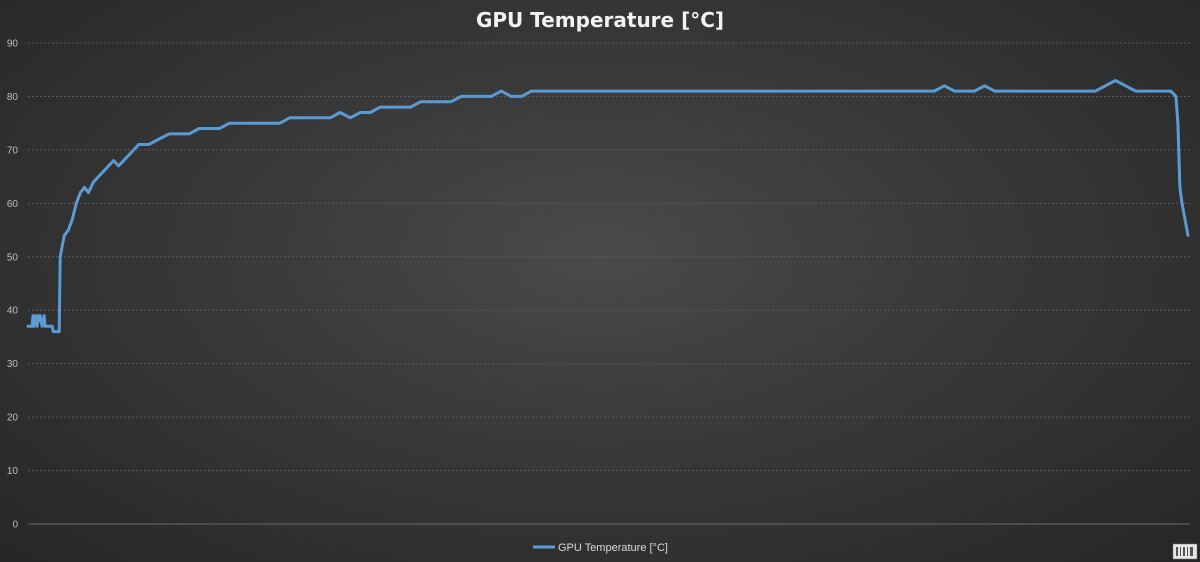 The width and height of the screenshot is (1200, 562). What do you see at coordinates (15, 525) in the screenshot?
I see `y-tick-label: 0` at bounding box center [15, 525].